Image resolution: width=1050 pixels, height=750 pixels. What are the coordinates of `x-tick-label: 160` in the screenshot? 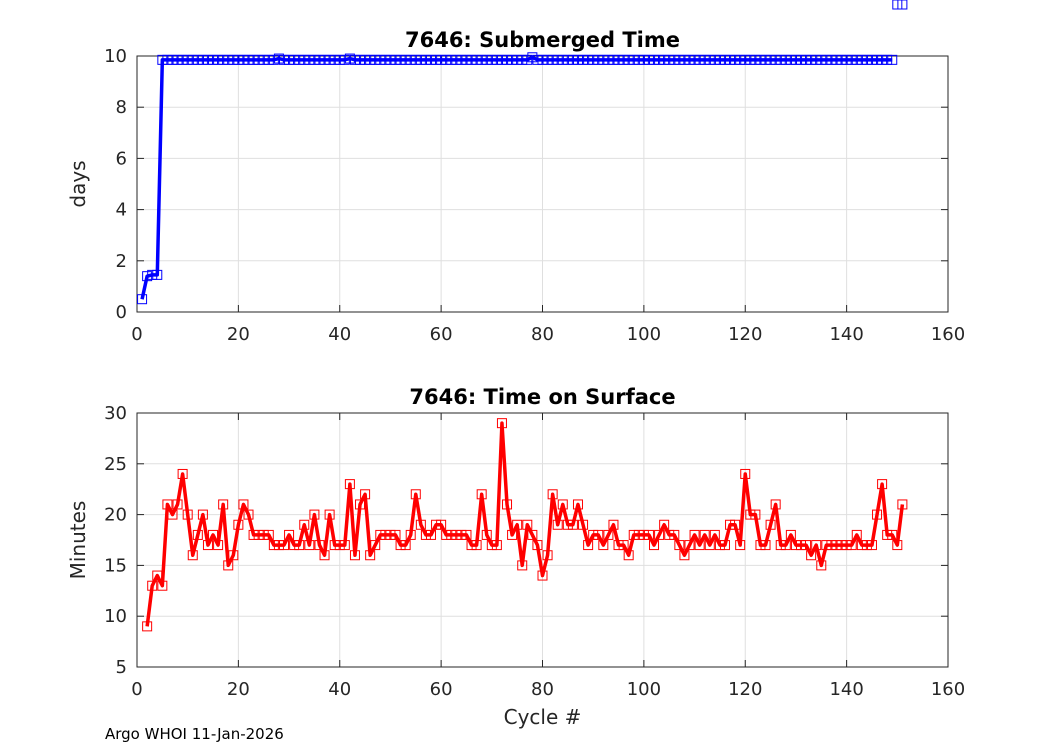 It's located at (948, 689).